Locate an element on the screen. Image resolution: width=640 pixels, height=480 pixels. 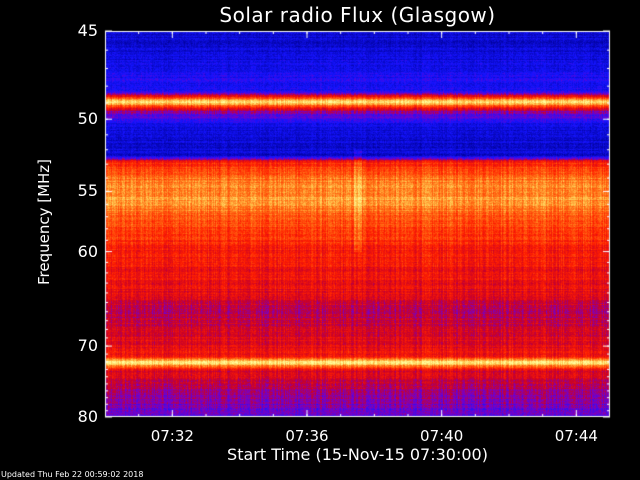
x-tick-label: 07:44 is located at coordinates (576, 436).